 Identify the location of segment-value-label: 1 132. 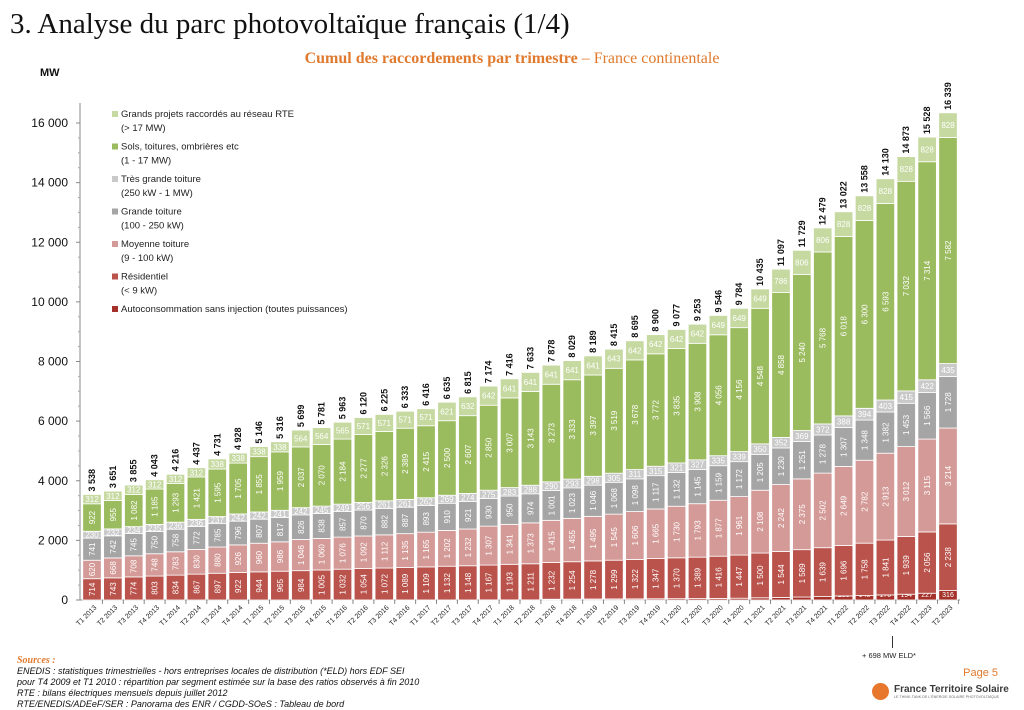
(447, 583).